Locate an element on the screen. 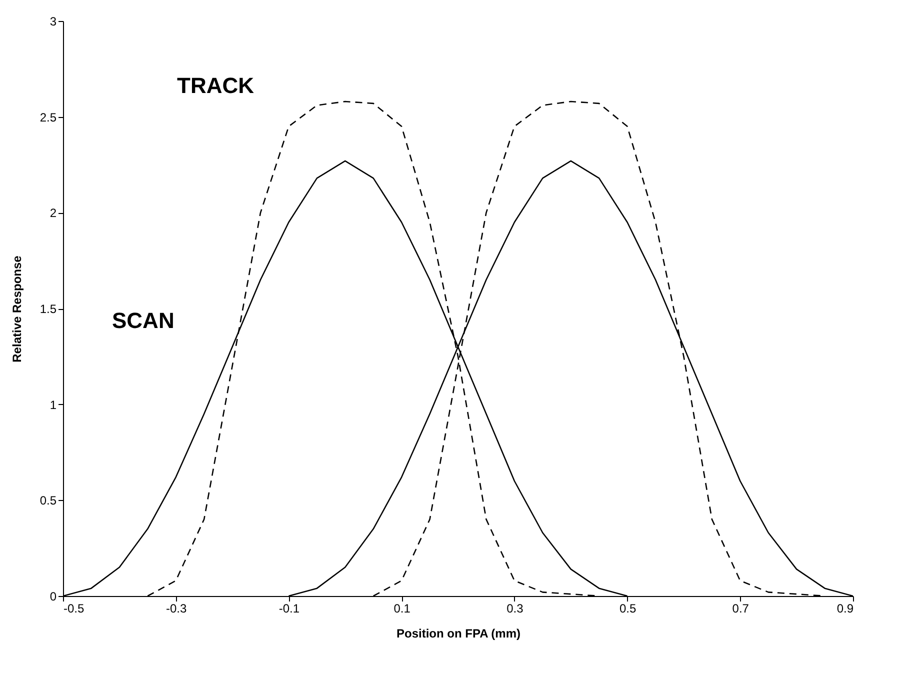 The width and height of the screenshot is (910, 687). x-tick-label: -0.1 is located at coordinates (289, 609).